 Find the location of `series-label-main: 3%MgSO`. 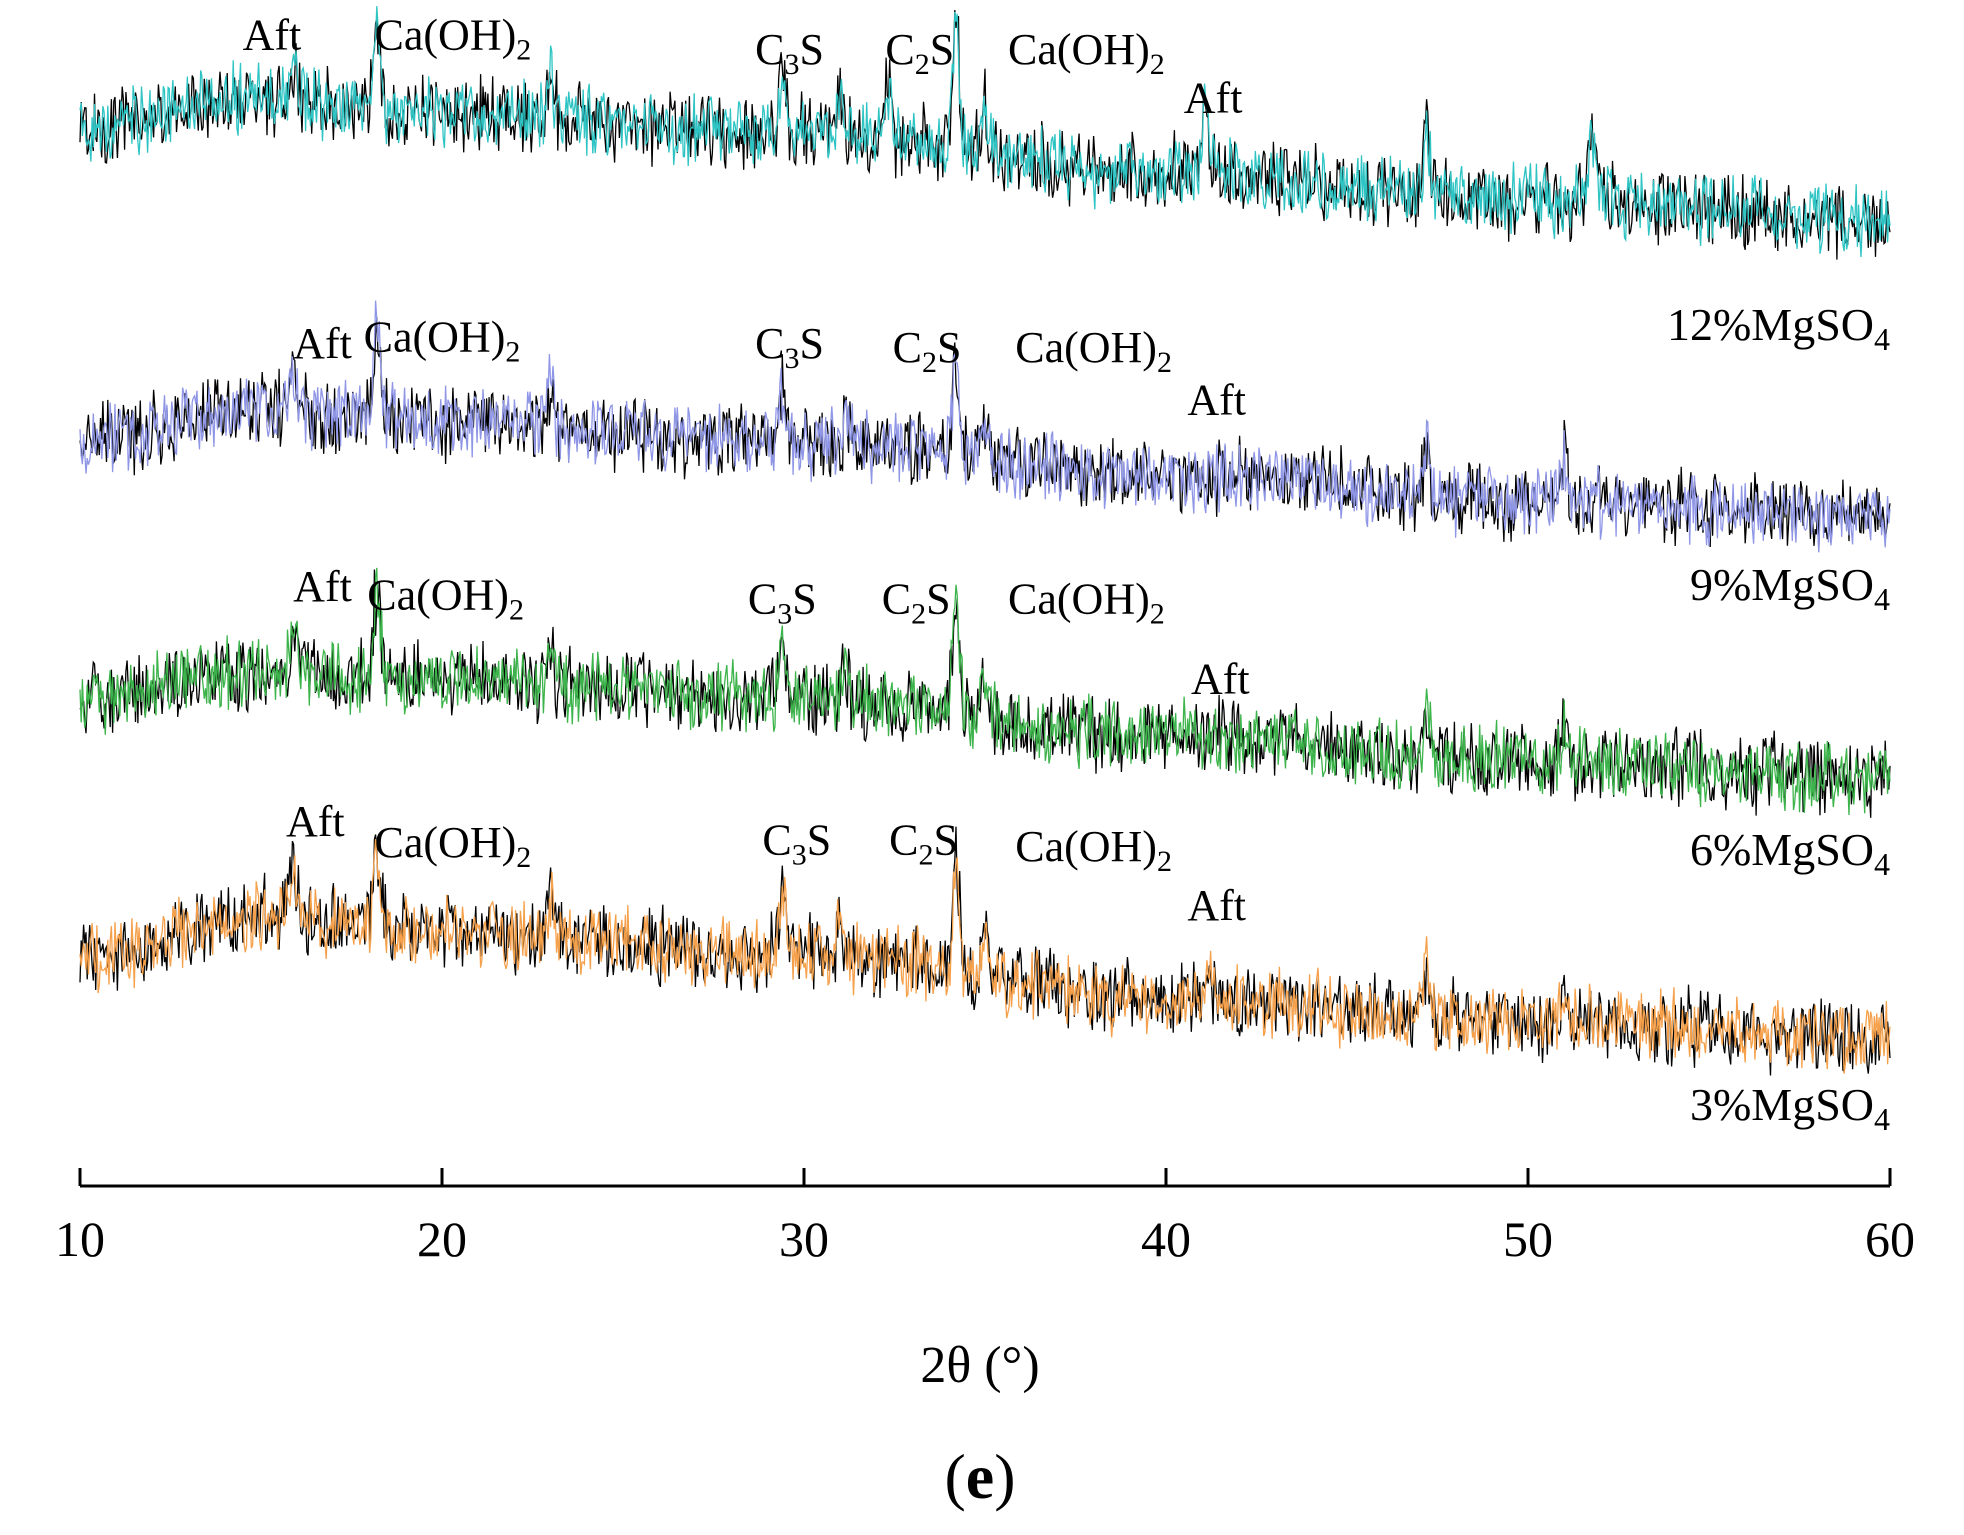

series-label-main: 3%MgSO is located at coordinates (1782, 1104).